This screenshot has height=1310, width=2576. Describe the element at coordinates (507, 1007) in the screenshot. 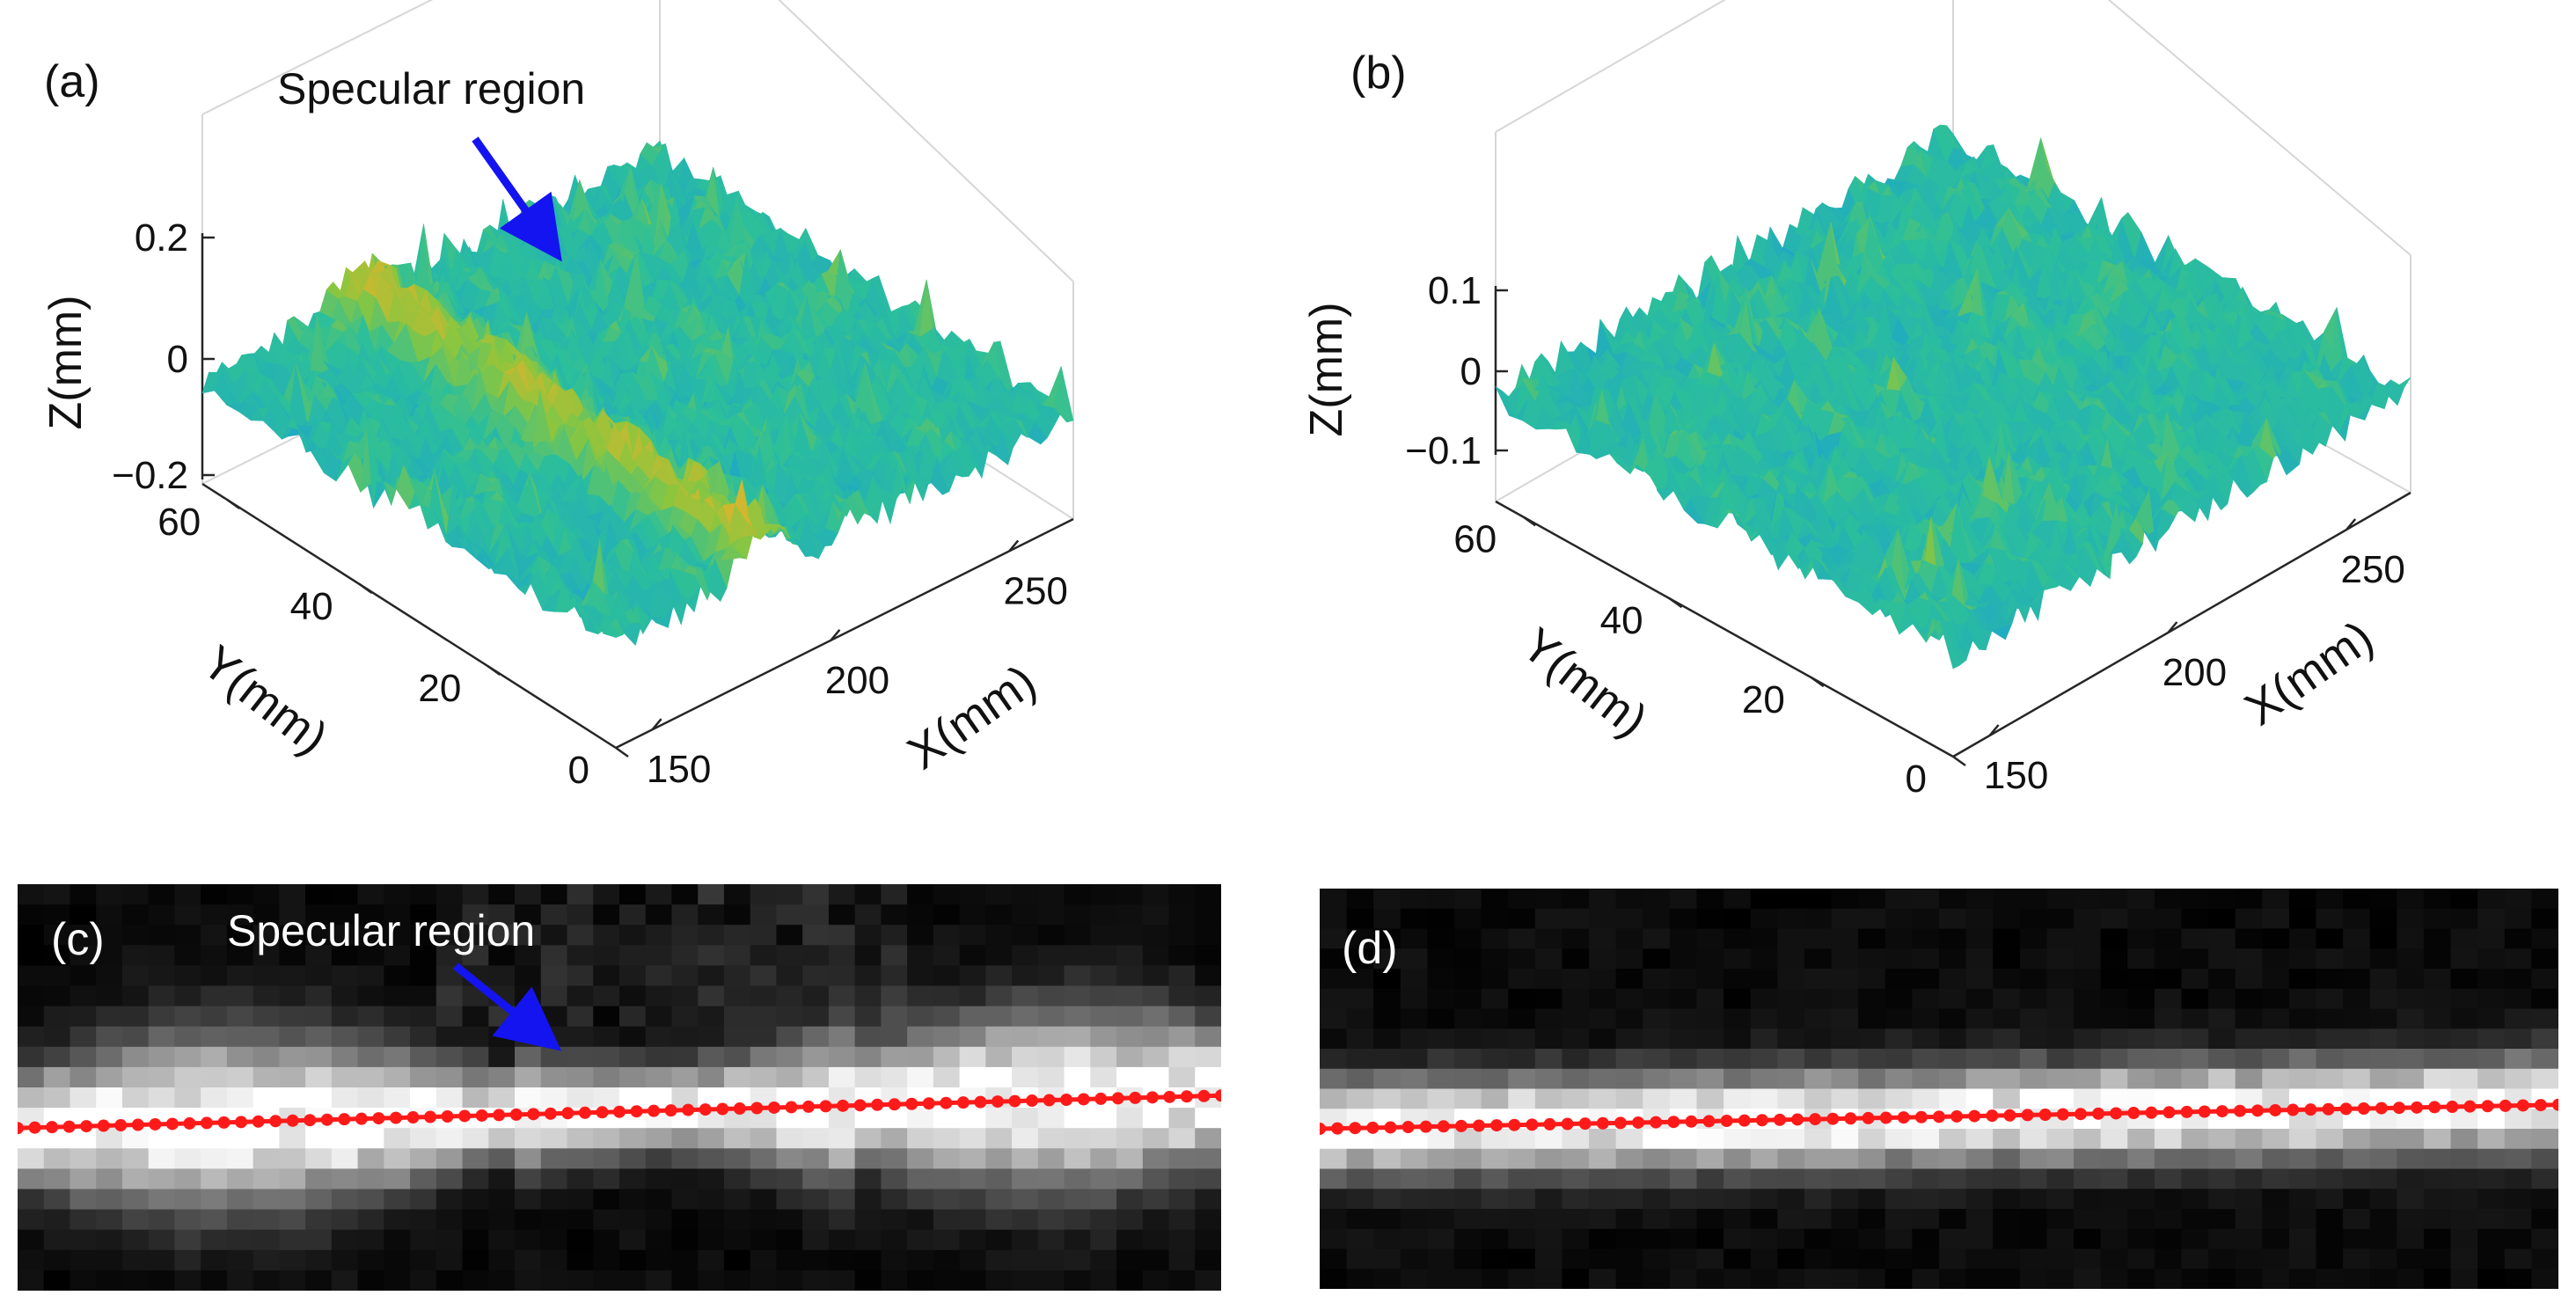

I see `panel-c-arrow` at that location.